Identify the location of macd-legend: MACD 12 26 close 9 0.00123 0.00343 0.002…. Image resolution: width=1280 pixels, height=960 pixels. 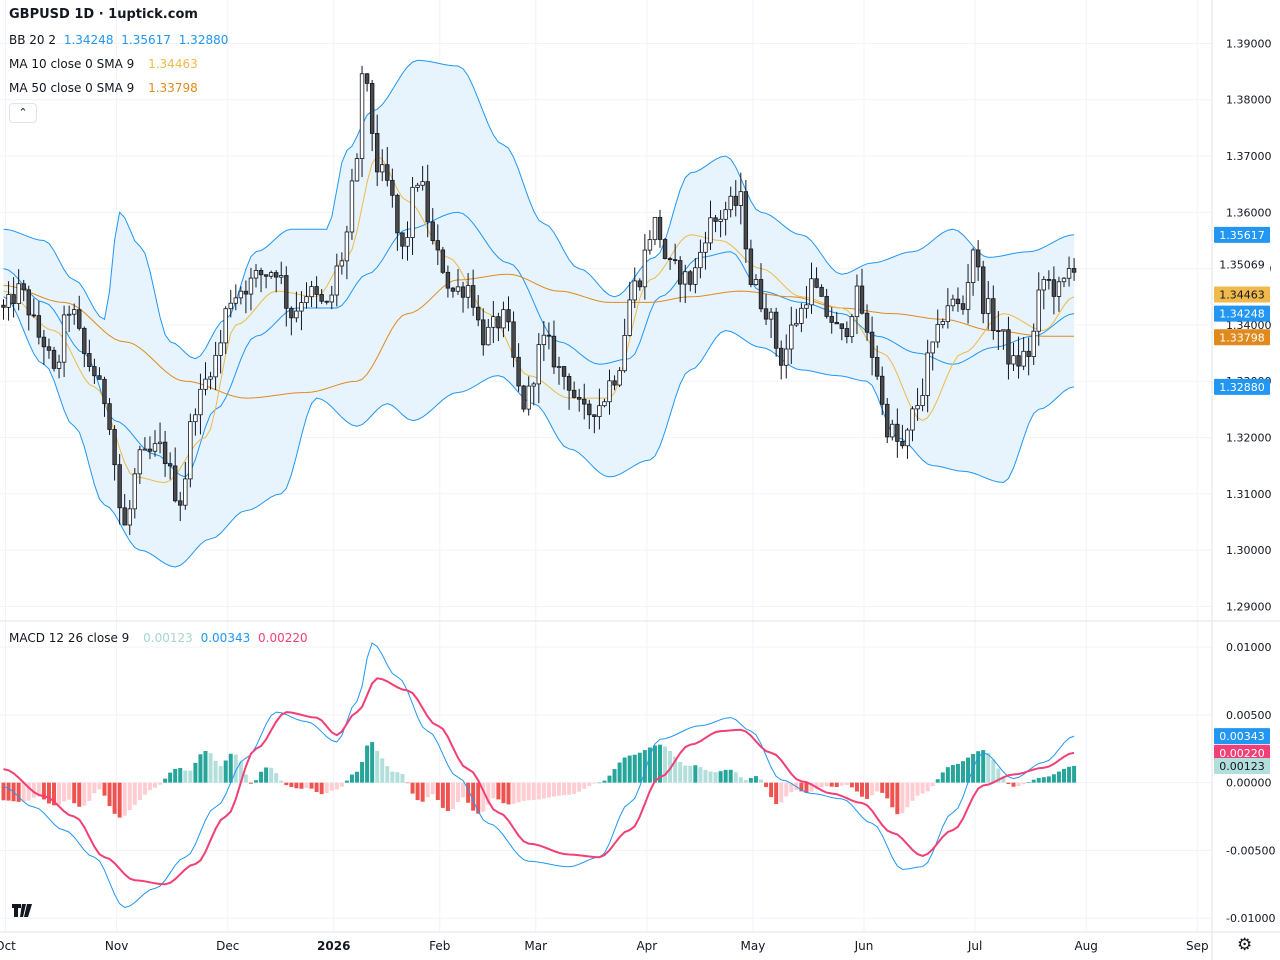
(160, 638).